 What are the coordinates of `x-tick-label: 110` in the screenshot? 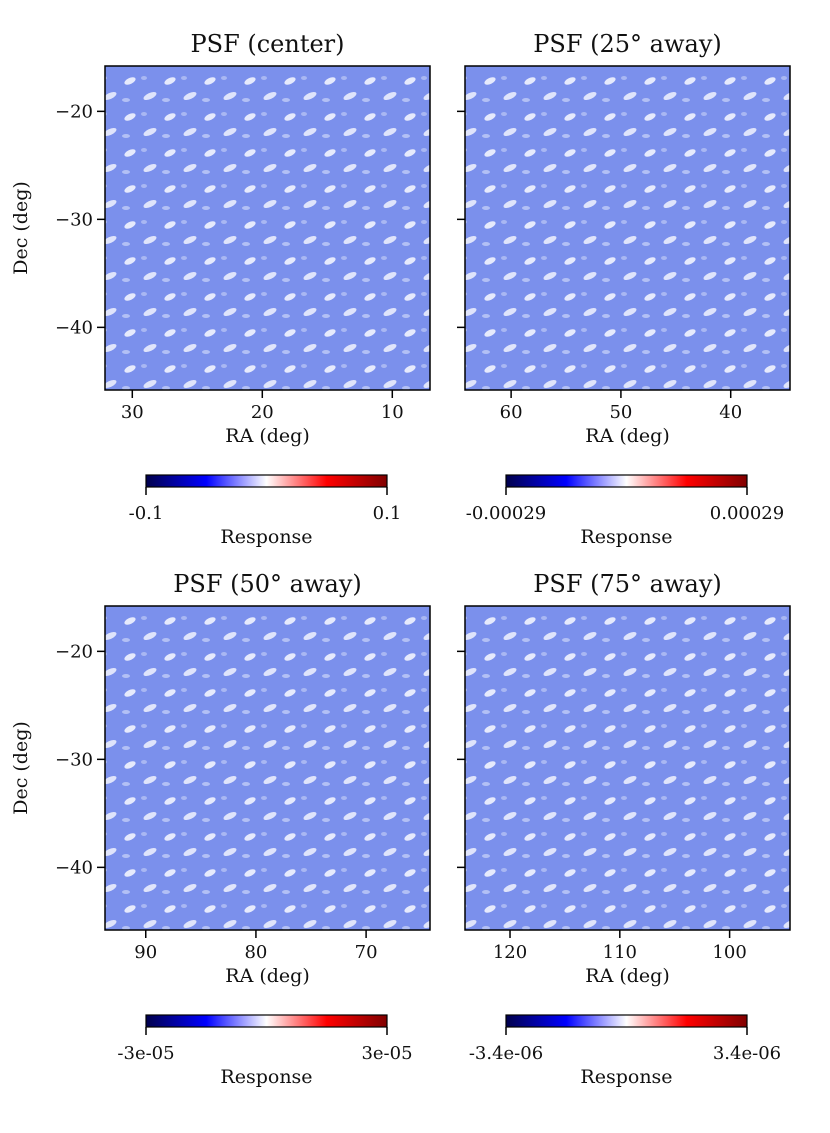 It's located at (620, 952).